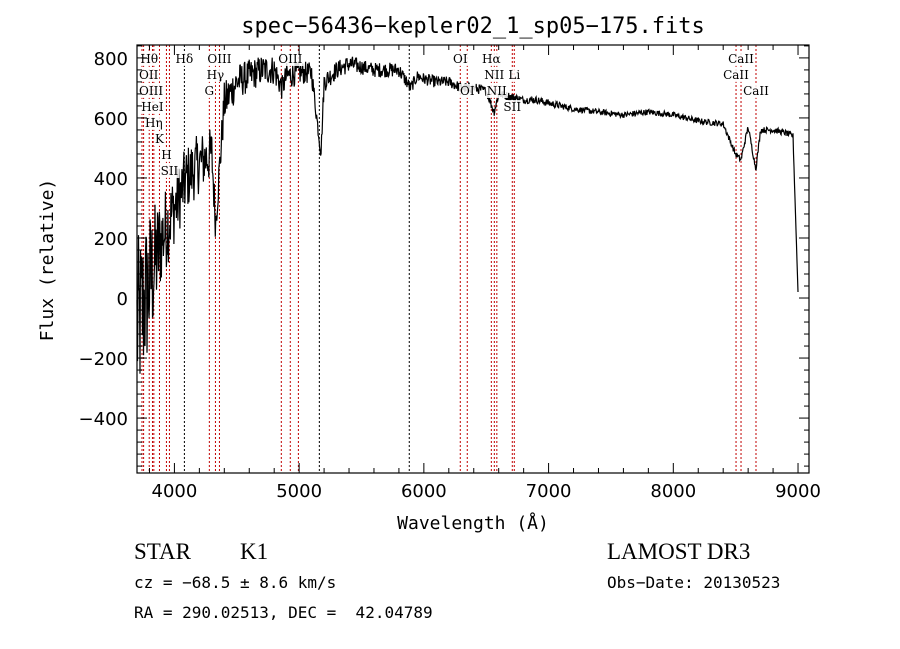  Describe the element at coordinates (122, 299) in the screenshot. I see `y-tick-label: 0` at that location.